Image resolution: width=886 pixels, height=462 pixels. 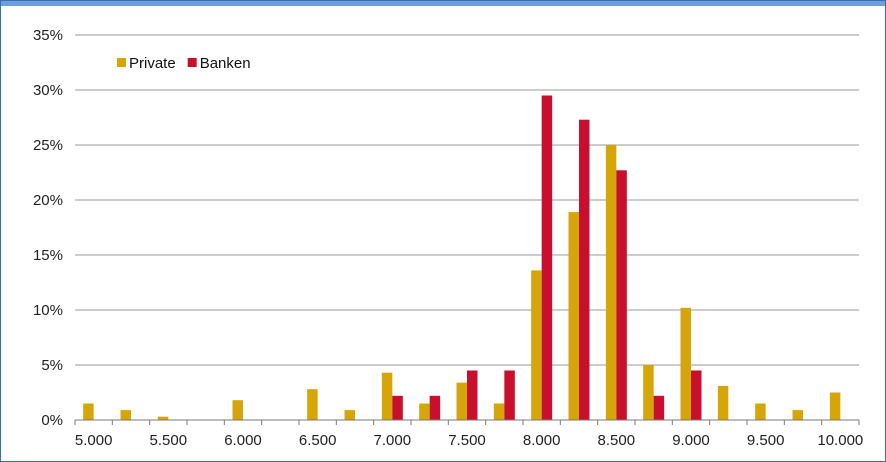 I want to click on x-tick-label: 5.000, so click(x=94, y=440).